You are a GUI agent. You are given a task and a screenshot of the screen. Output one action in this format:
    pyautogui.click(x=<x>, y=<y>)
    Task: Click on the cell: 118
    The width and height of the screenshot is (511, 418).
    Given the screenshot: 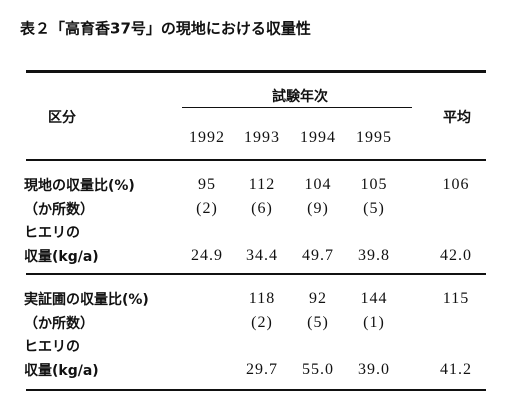 What is the action you would take?
    pyautogui.click(x=262, y=298)
    